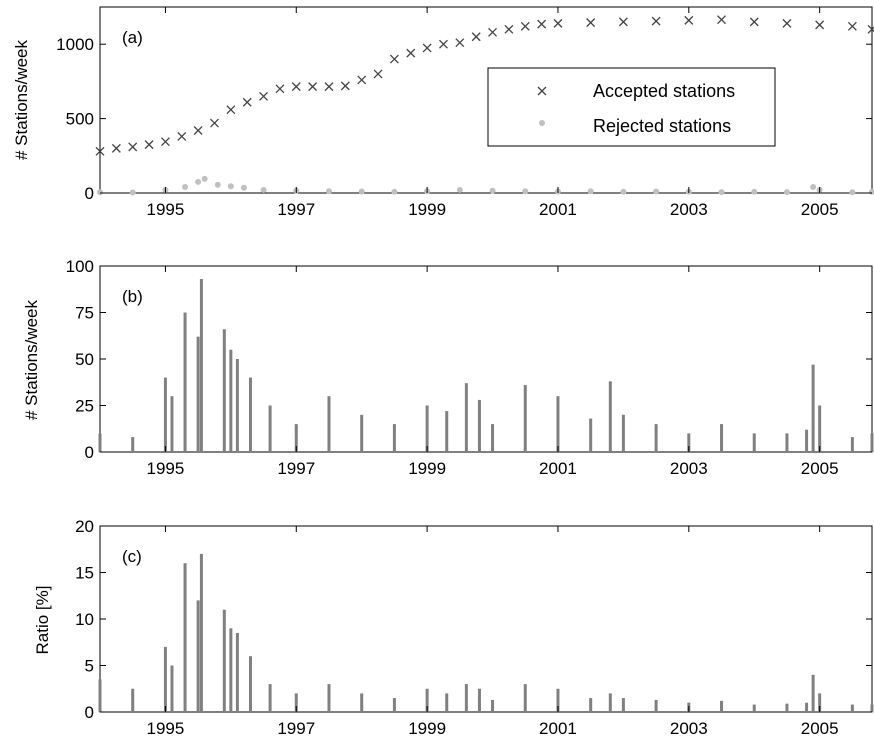  Describe the element at coordinates (89, 712) in the screenshot. I see `y-tick-label-c: 0` at that location.